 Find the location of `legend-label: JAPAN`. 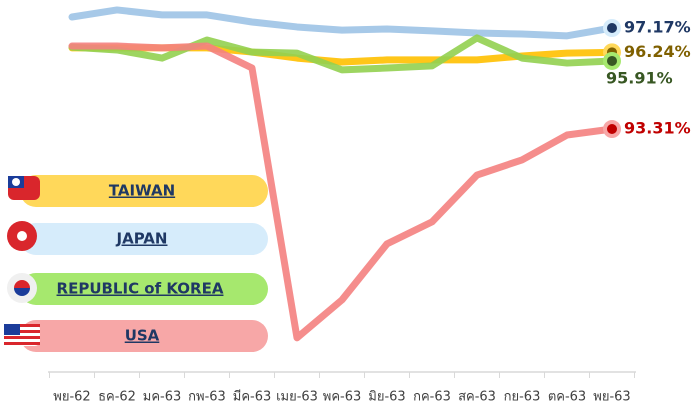

legend-label: JAPAN is located at coordinates (142, 239).